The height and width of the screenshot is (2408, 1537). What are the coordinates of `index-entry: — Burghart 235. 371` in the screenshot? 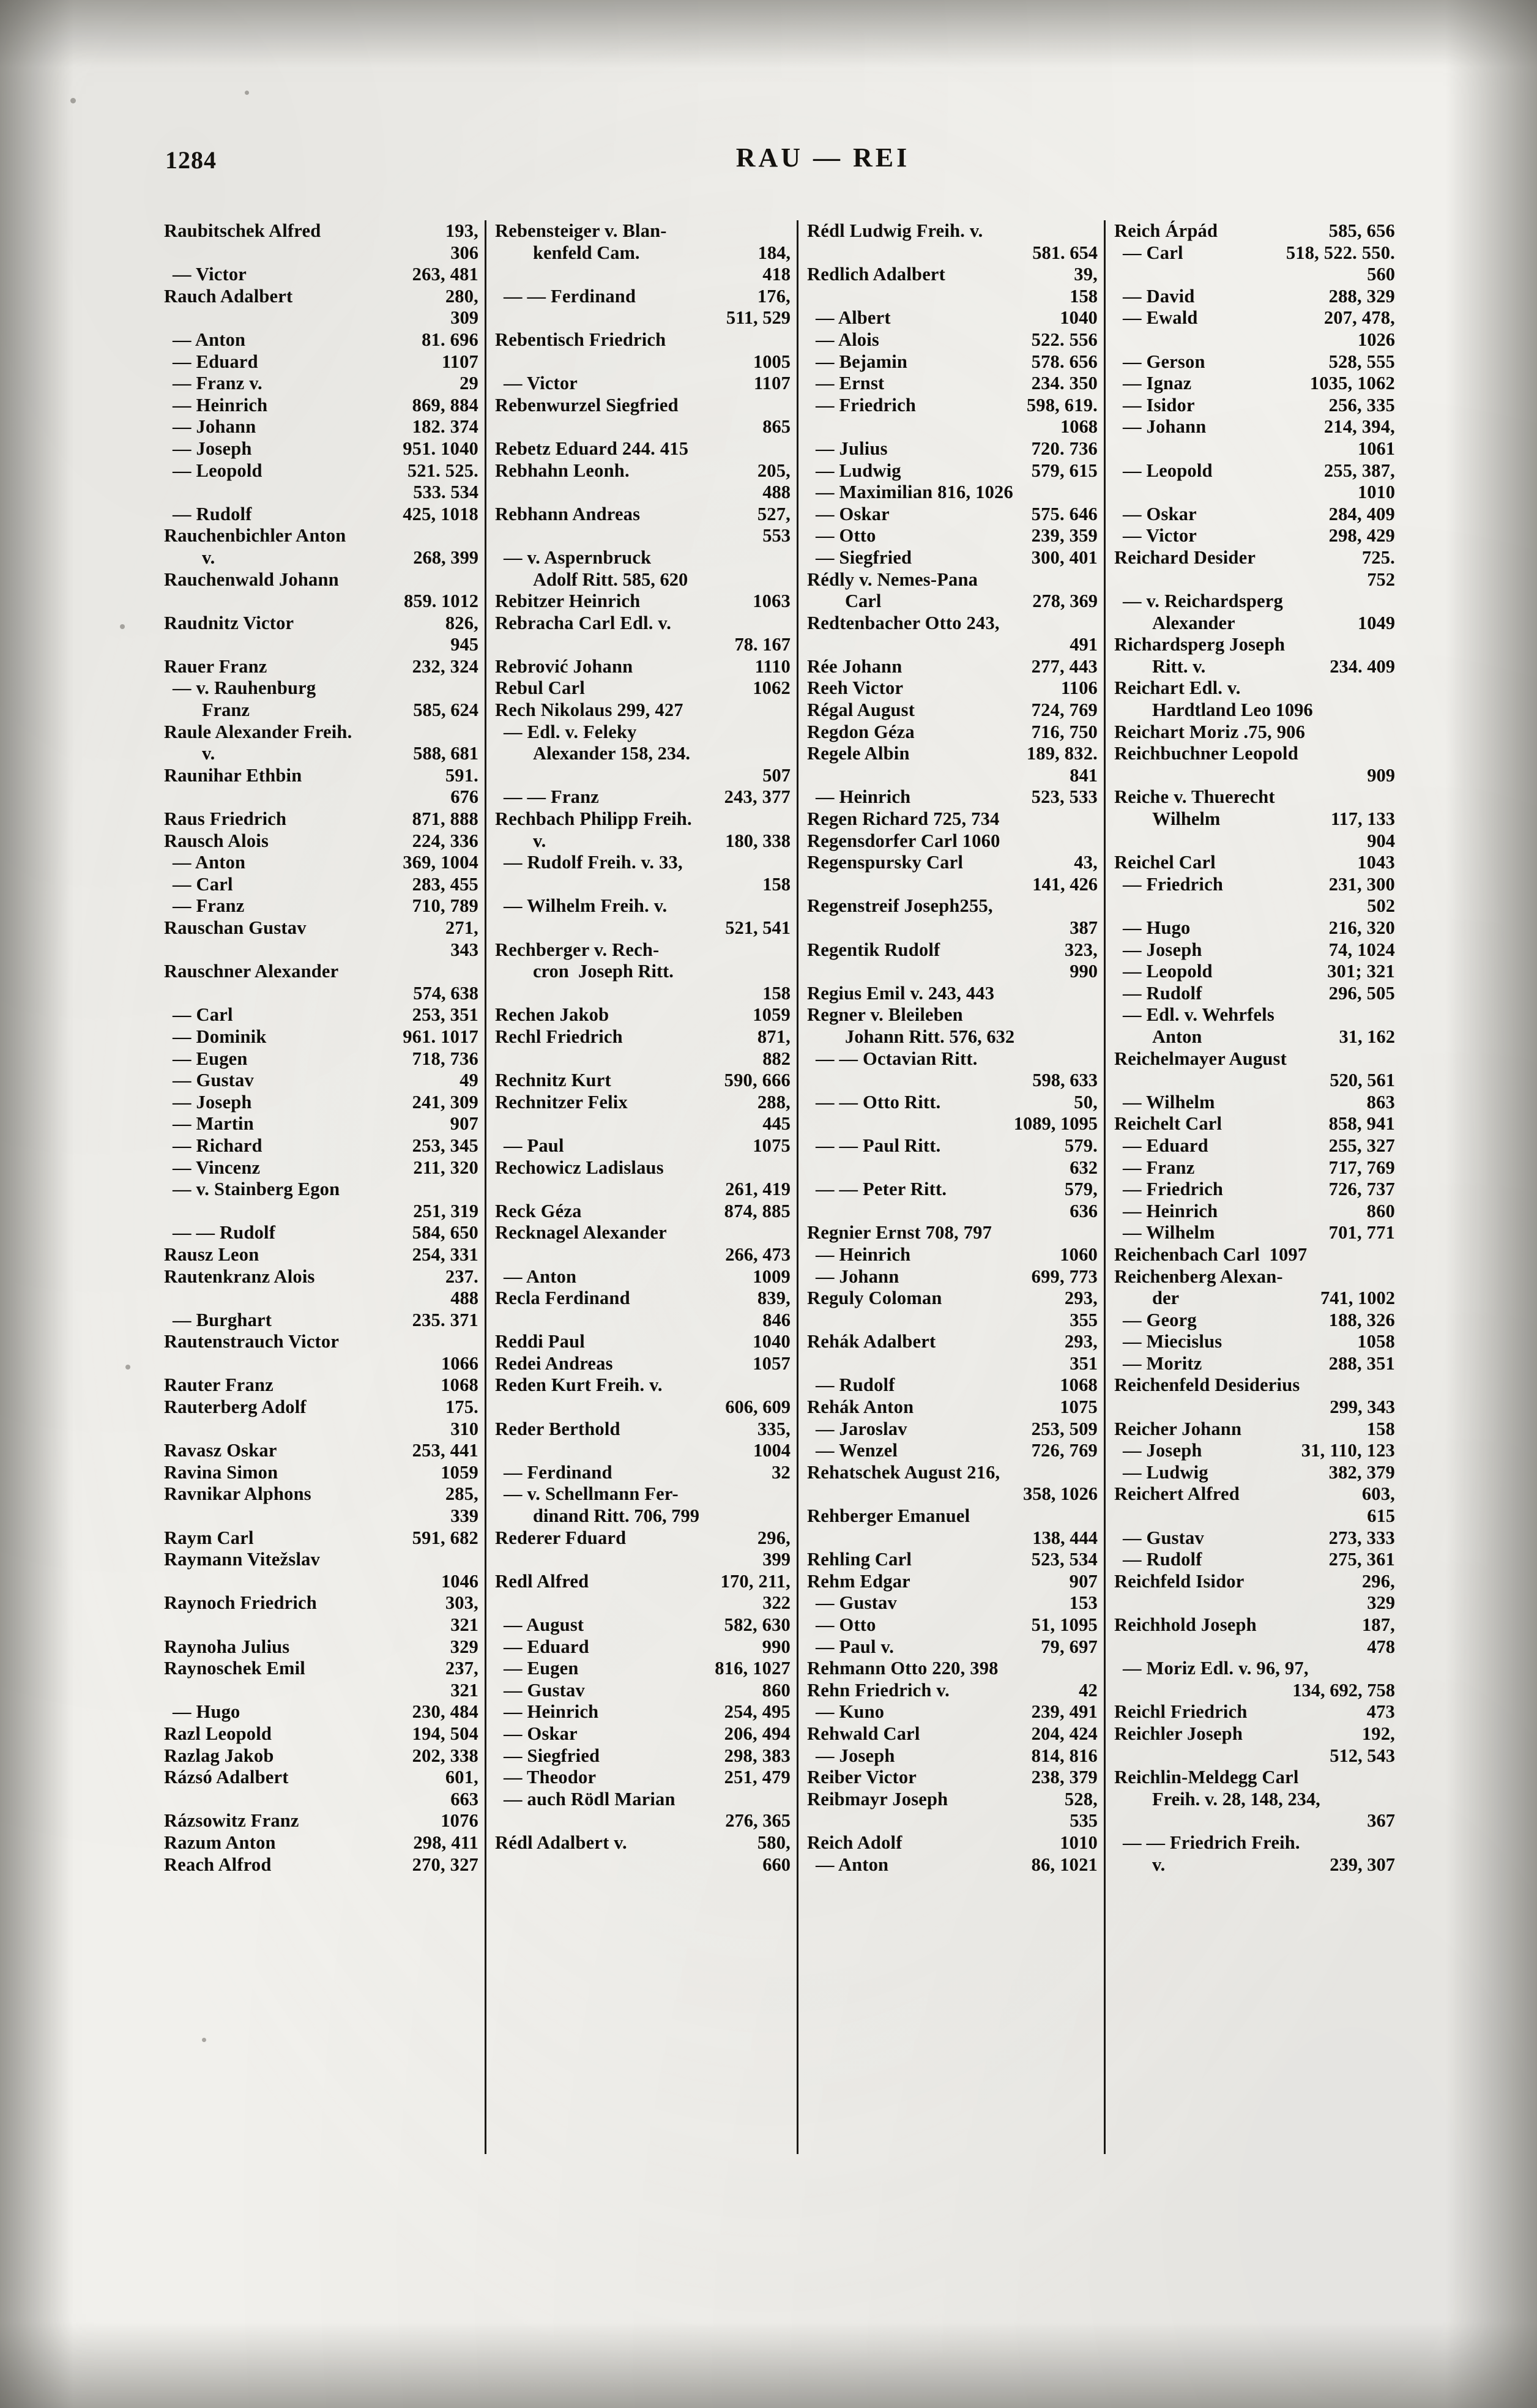 It's located at (321, 1321).